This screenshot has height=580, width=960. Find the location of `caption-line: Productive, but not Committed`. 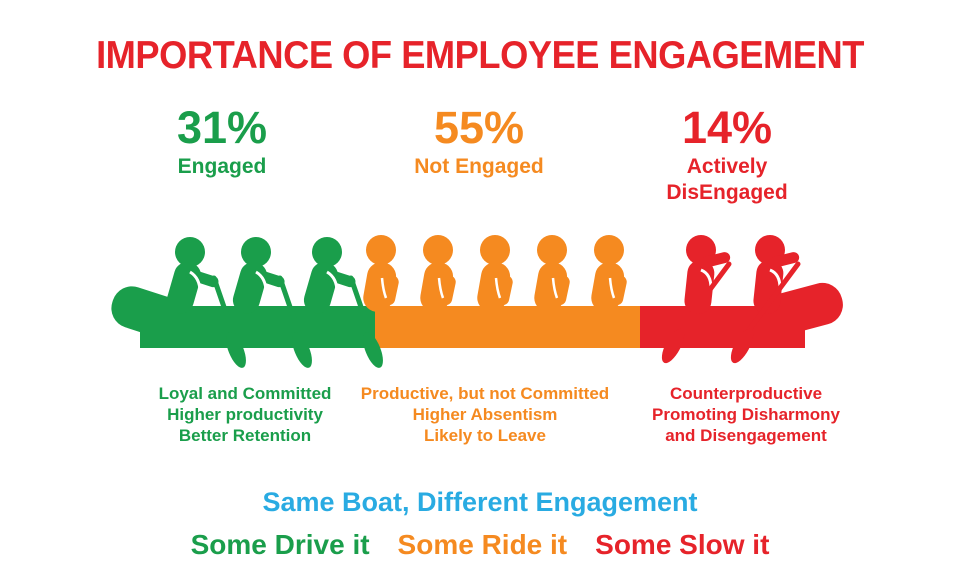

caption-line: Productive, but not Committed is located at coordinates (485, 393).